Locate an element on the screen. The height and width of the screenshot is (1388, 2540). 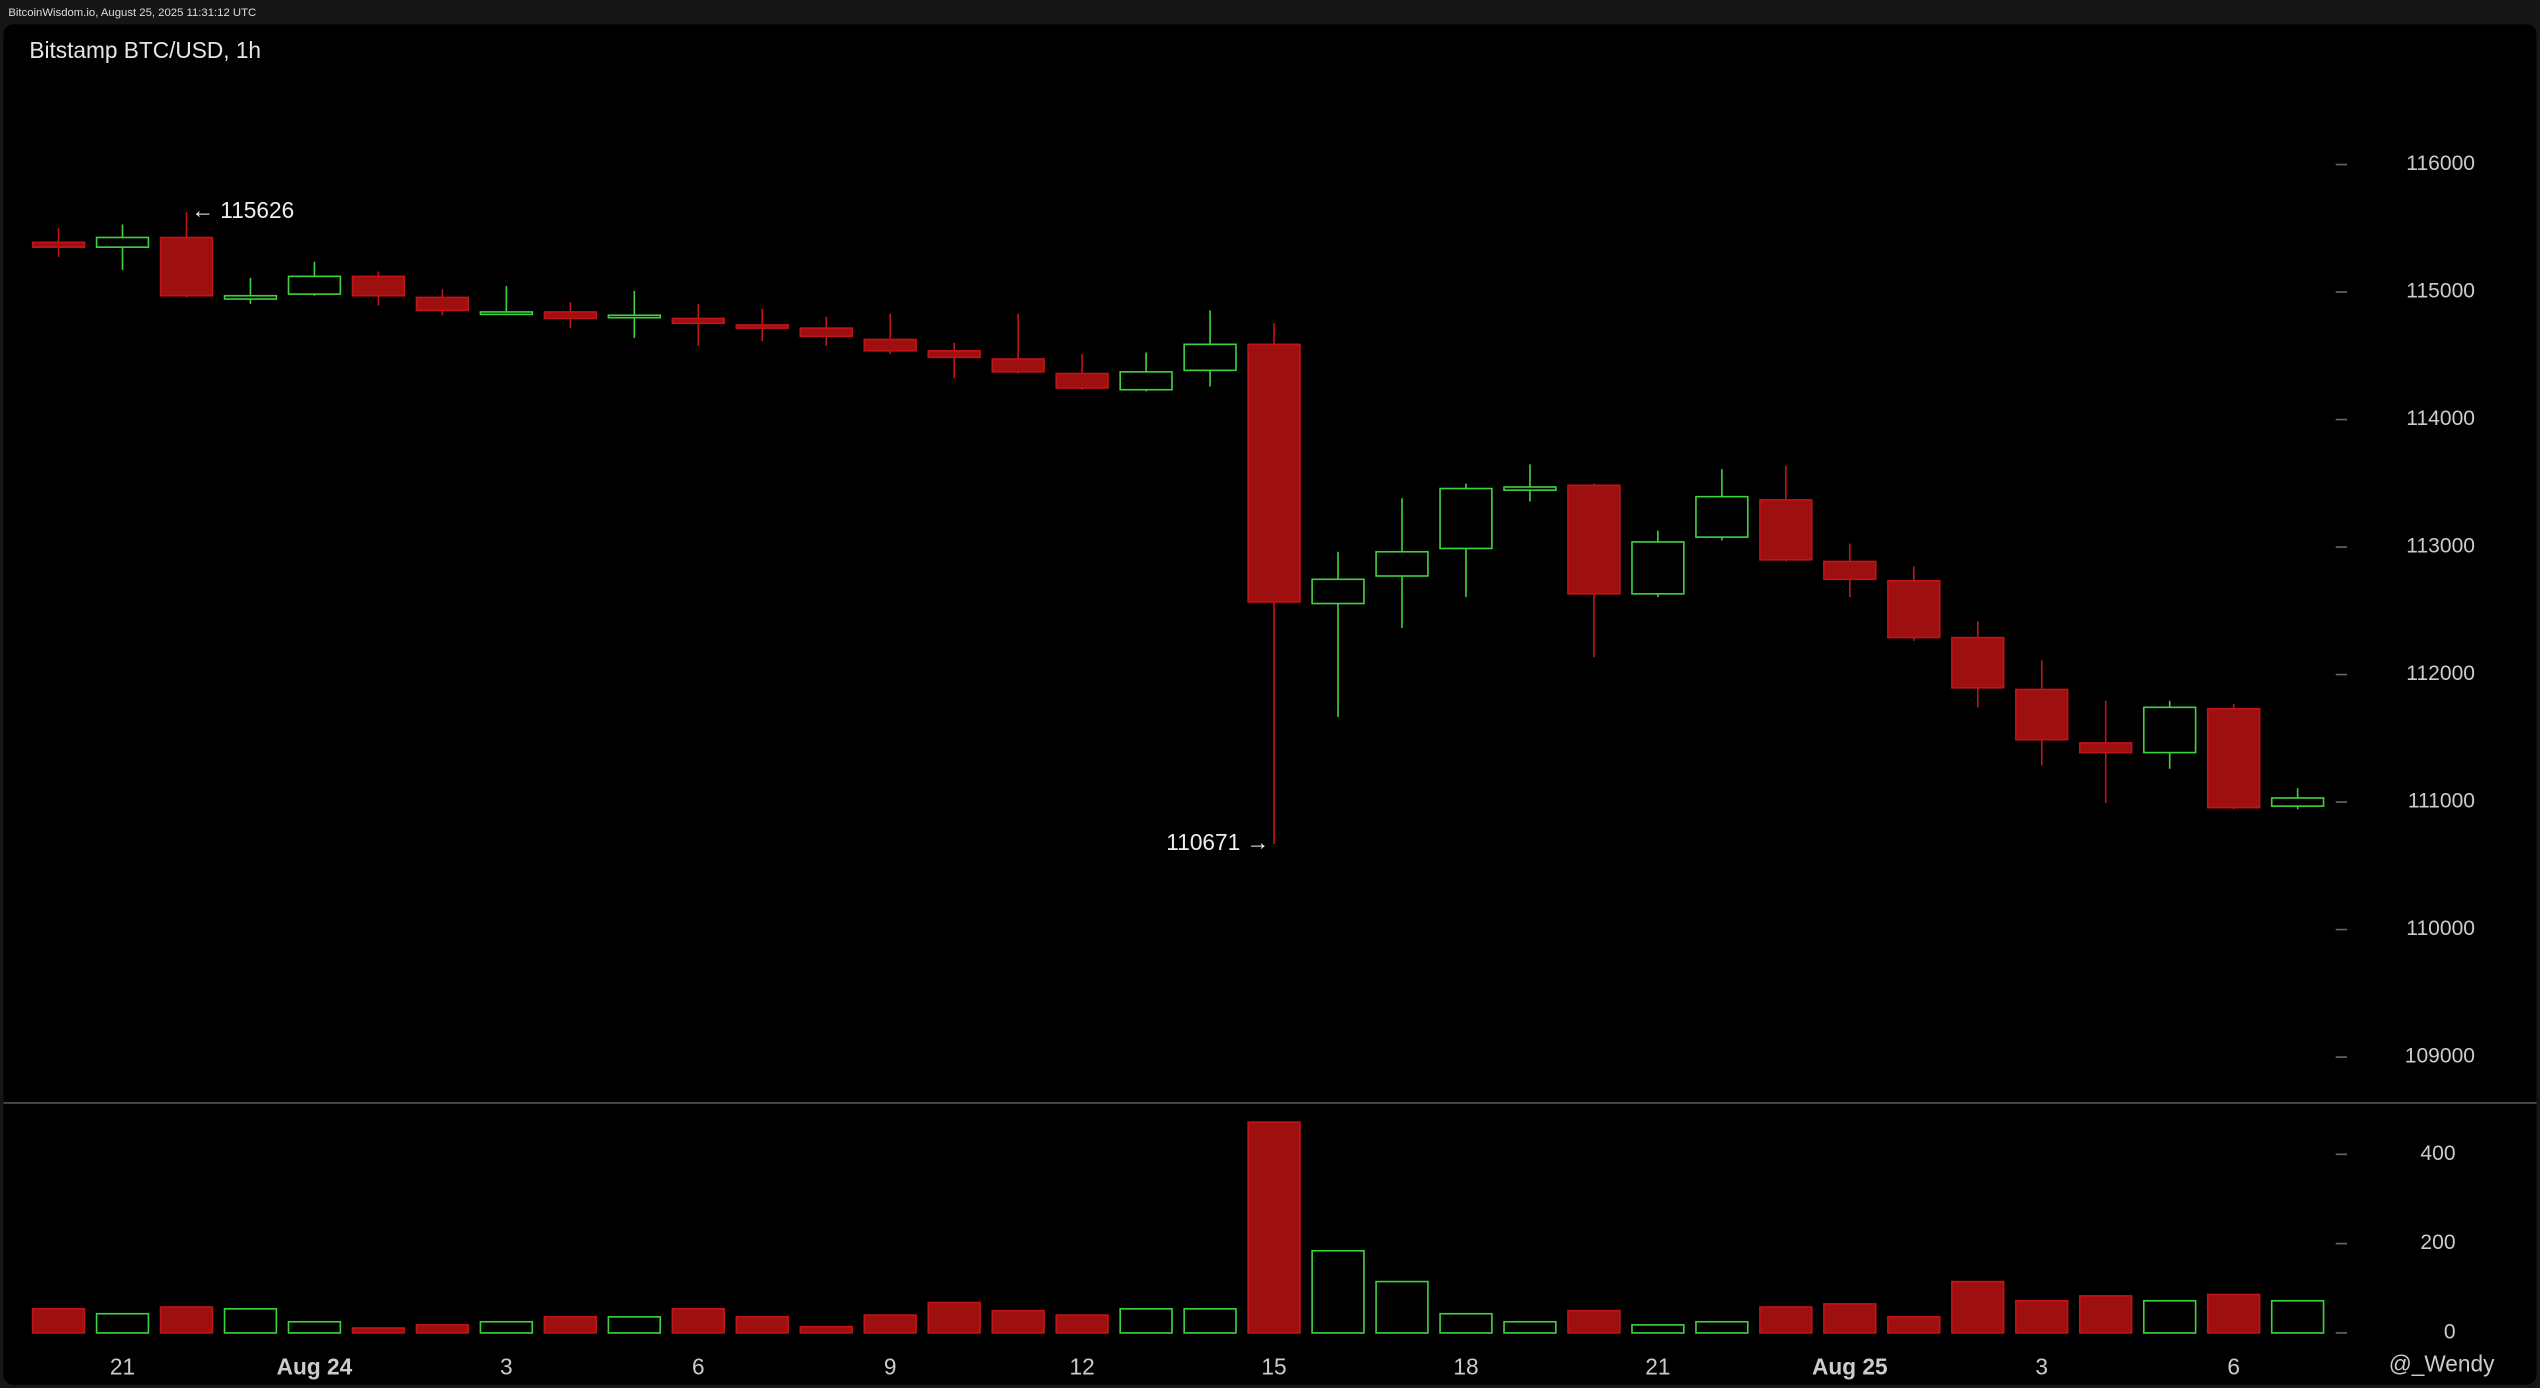
y-tick-label: 115000 is located at coordinates (2440, 291).